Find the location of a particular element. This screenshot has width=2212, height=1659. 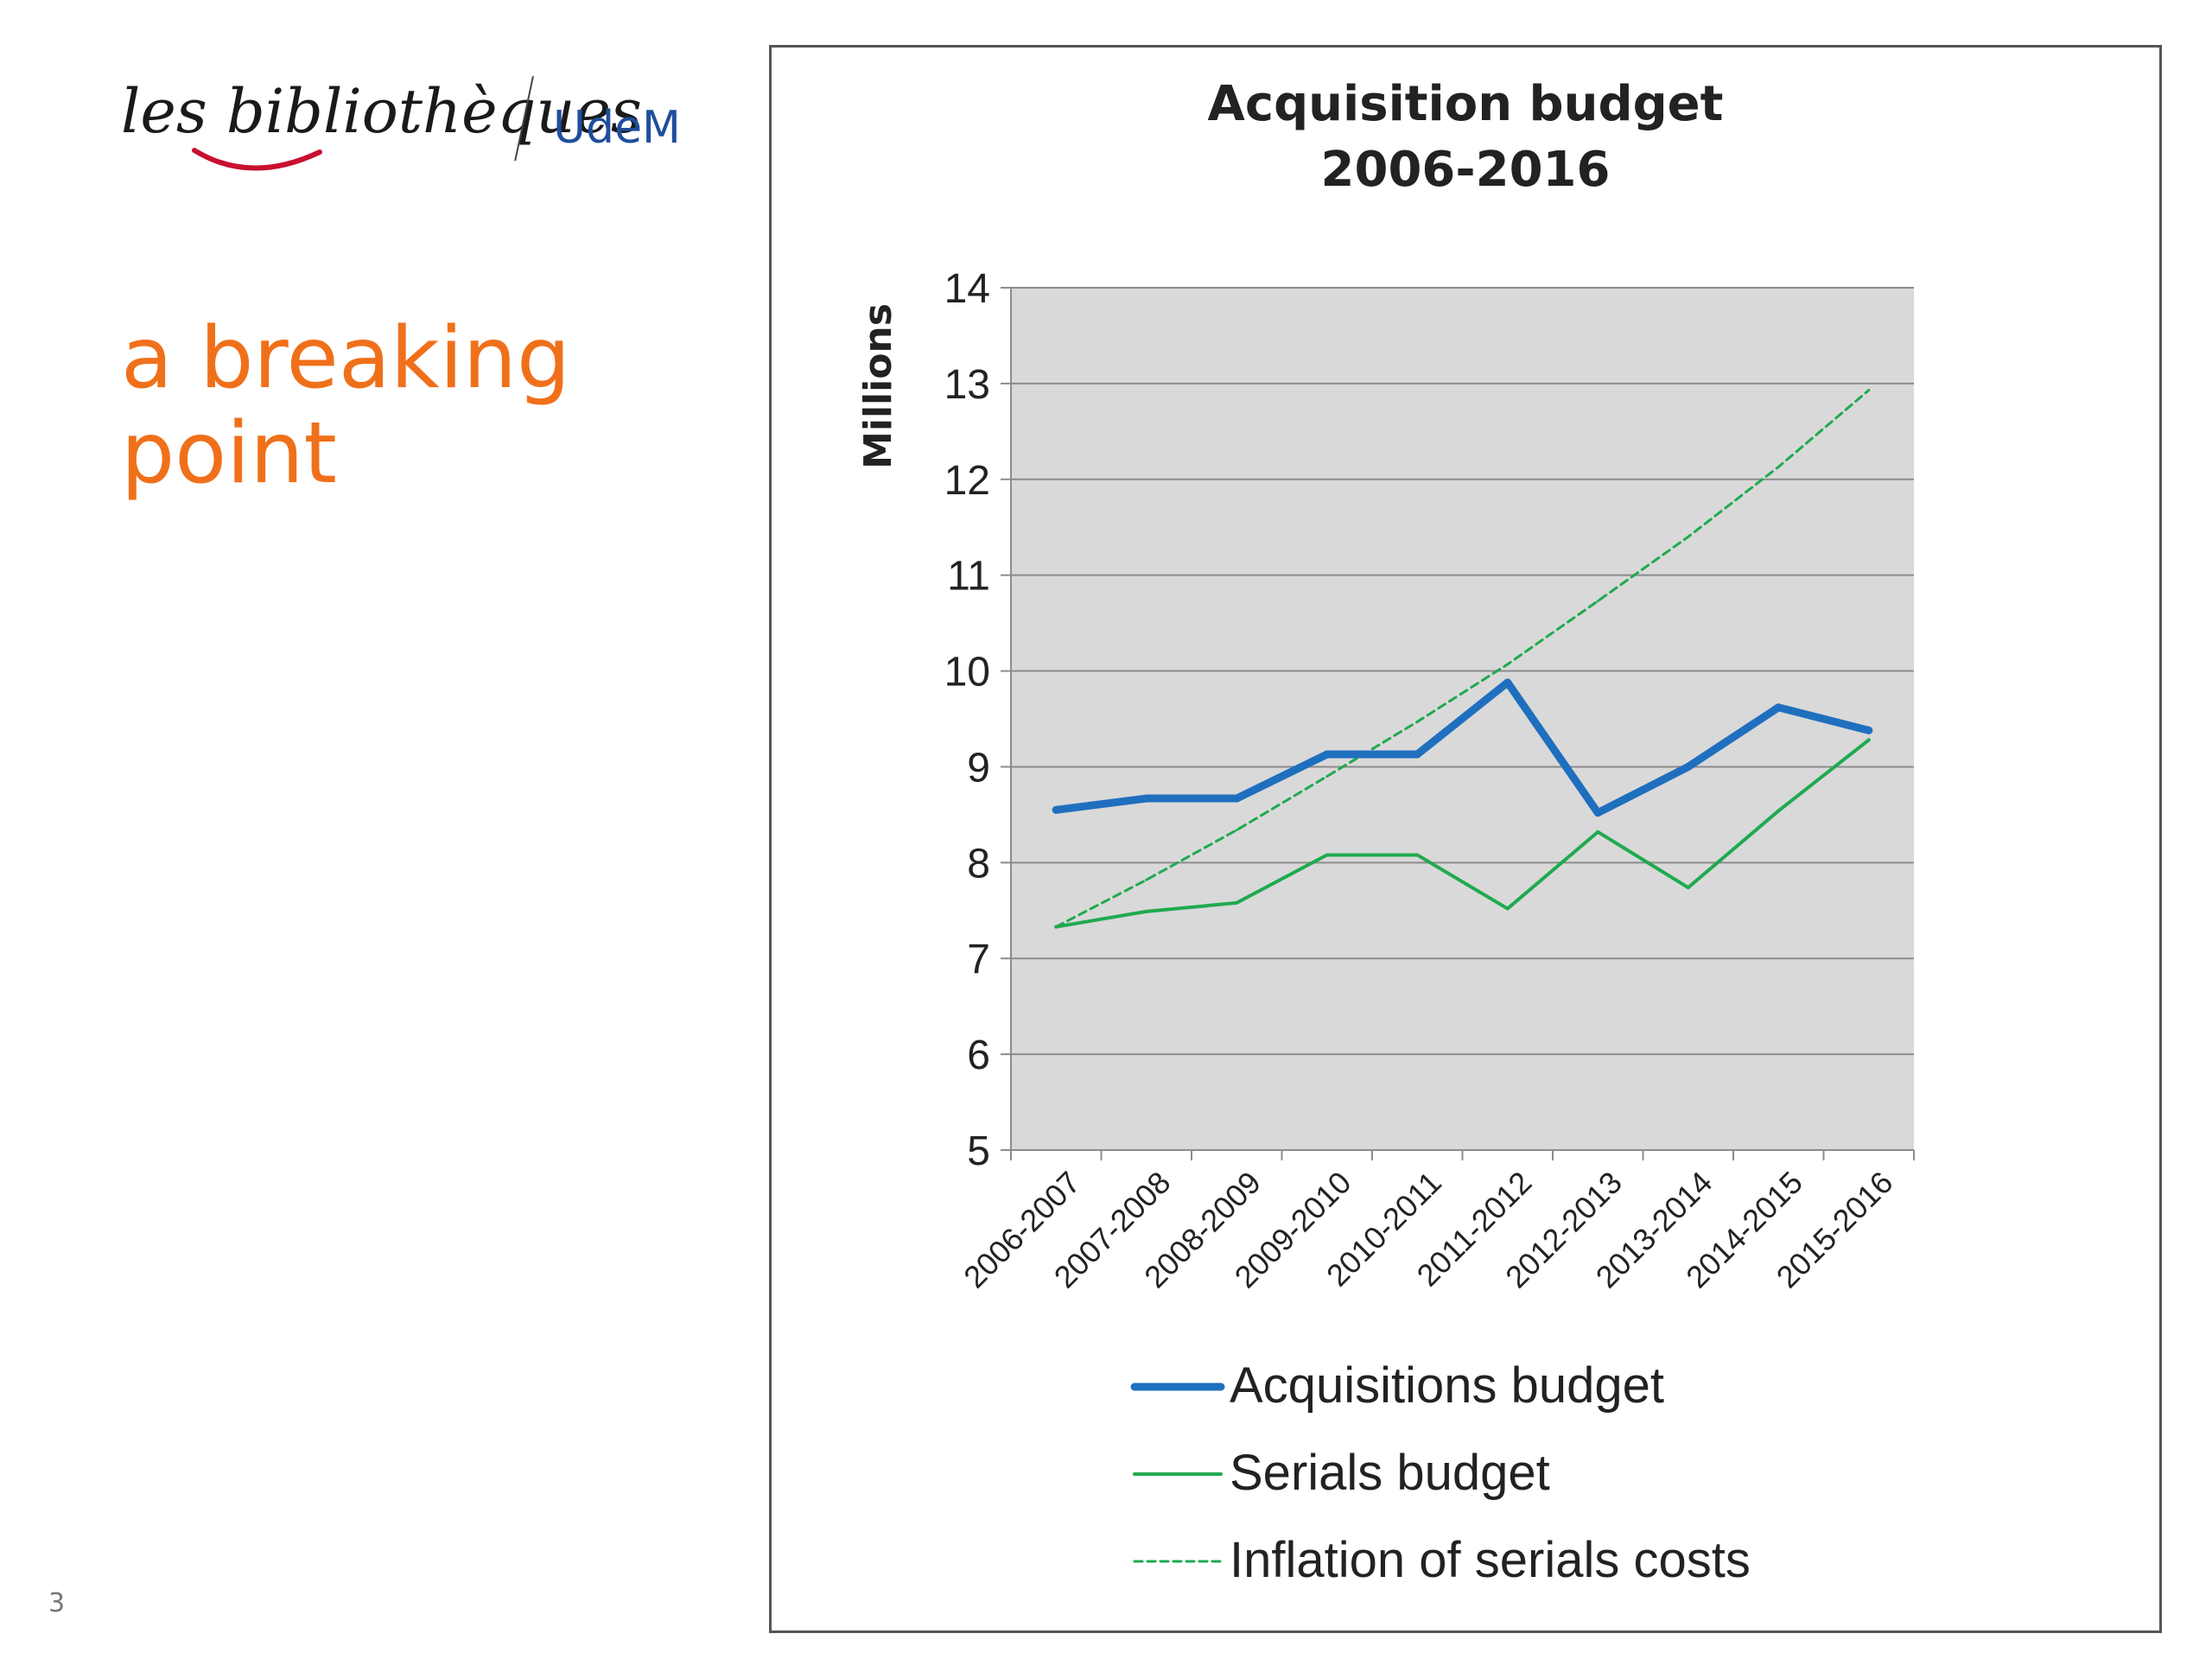

y-tick-label: 14 is located at coordinates (967, 289).